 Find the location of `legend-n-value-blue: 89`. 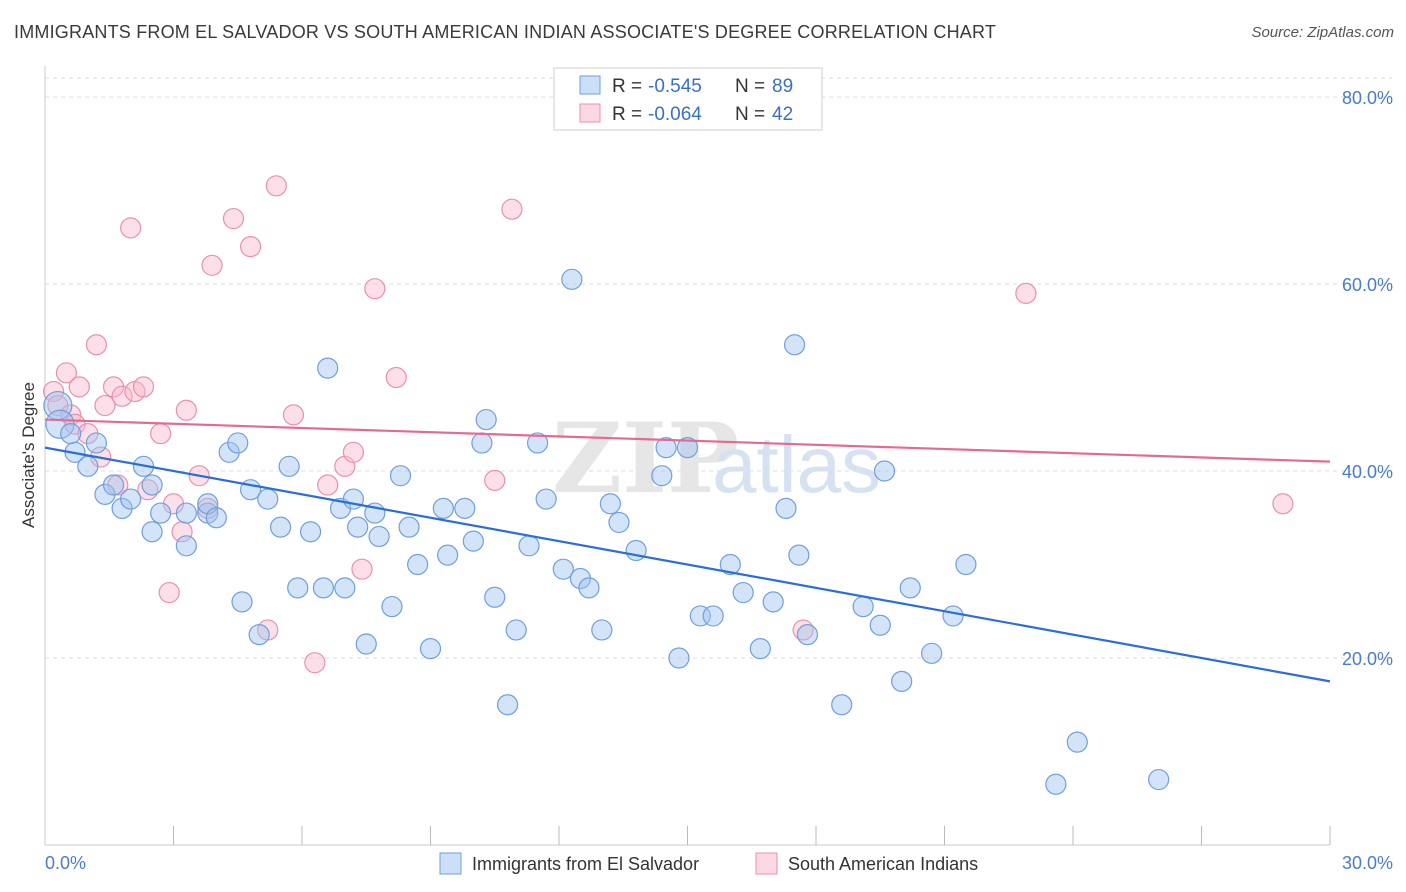

legend-n-value-blue: 89 is located at coordinates (782, 86).